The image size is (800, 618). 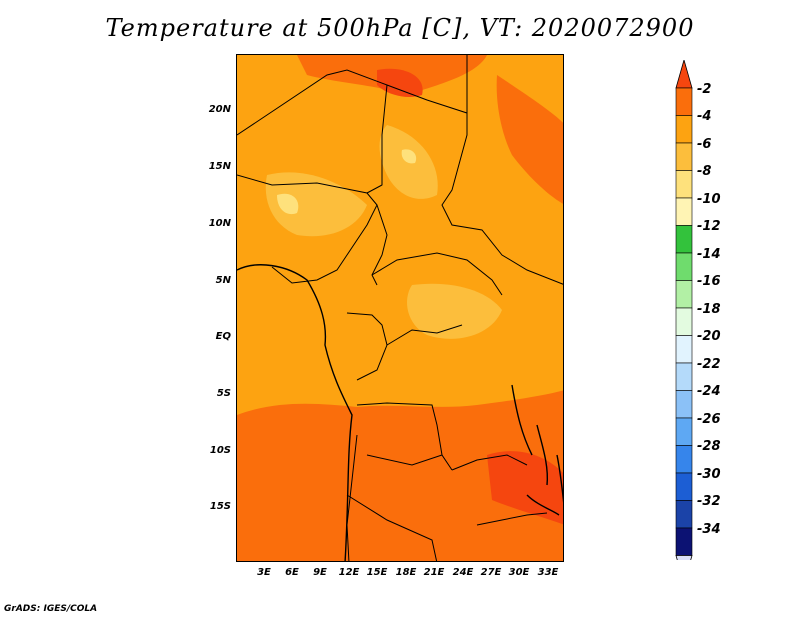 I want to click on lon-label-18e: 18E, so click(x=406, y=572).